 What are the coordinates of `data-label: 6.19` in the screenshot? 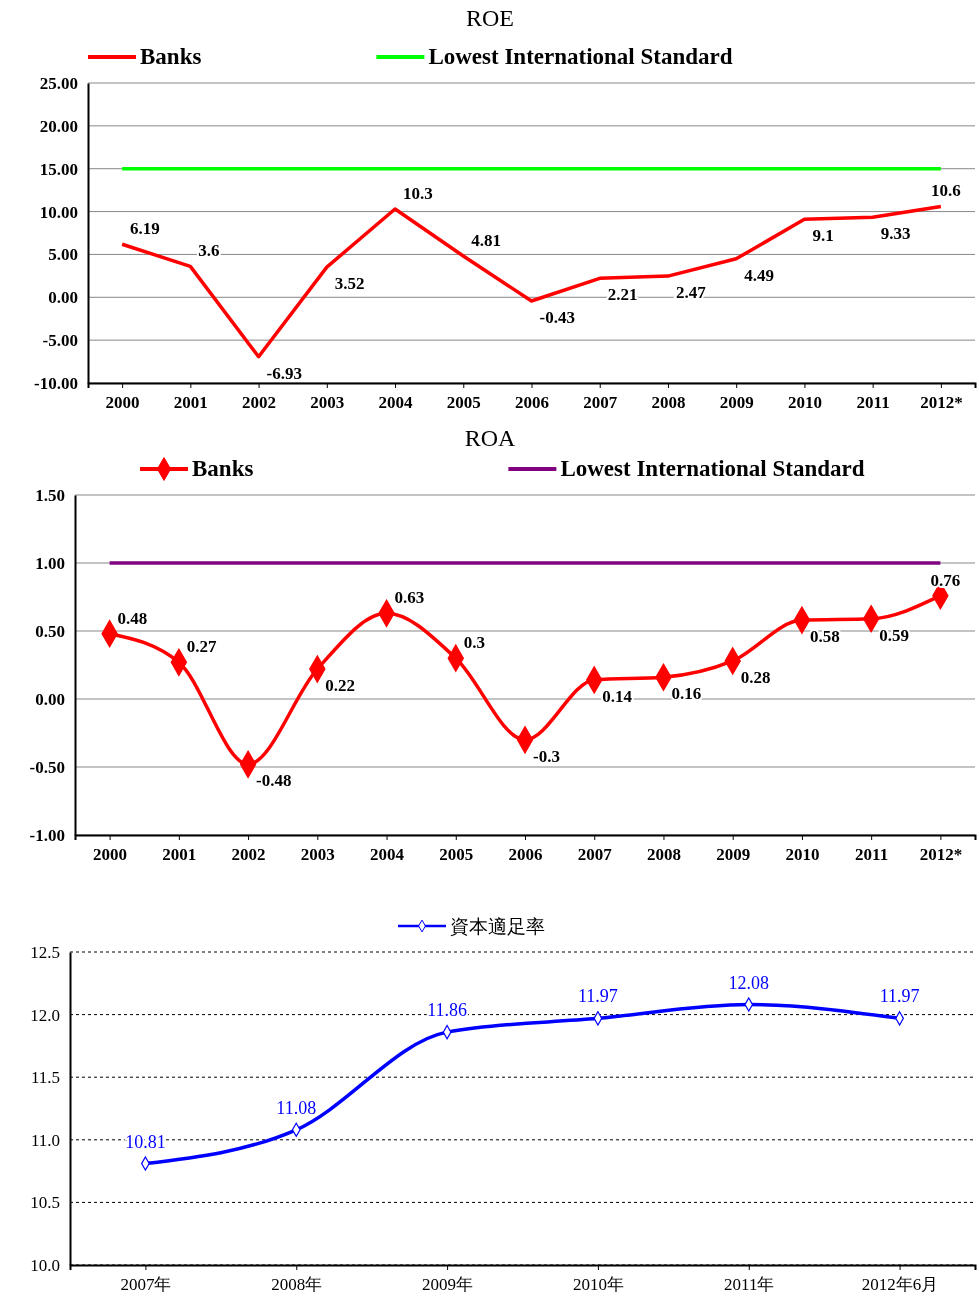 It's located at (145, 229).